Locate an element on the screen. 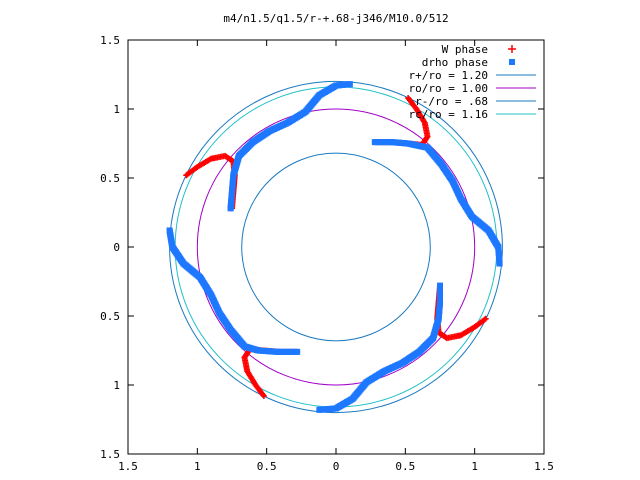 The width and height of the screenshot is (640, 480). legend-label: r+/ro = 1.20 is located at coordinates (448, 75).